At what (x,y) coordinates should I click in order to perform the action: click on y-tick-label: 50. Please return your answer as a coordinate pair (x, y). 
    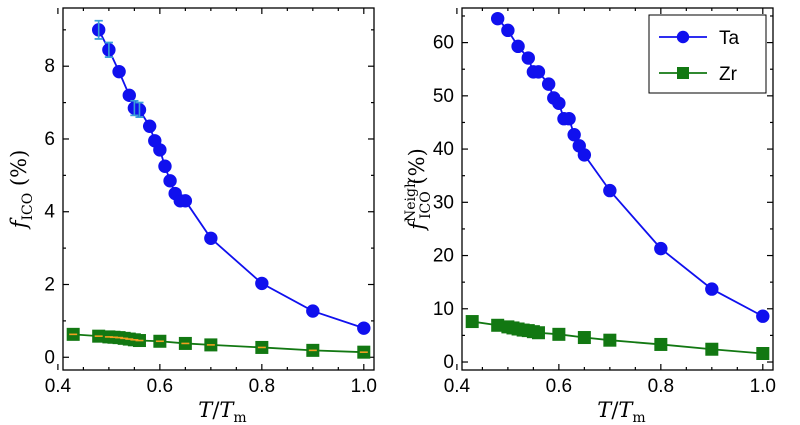
    Looking at the image, I should click on (443, 96).